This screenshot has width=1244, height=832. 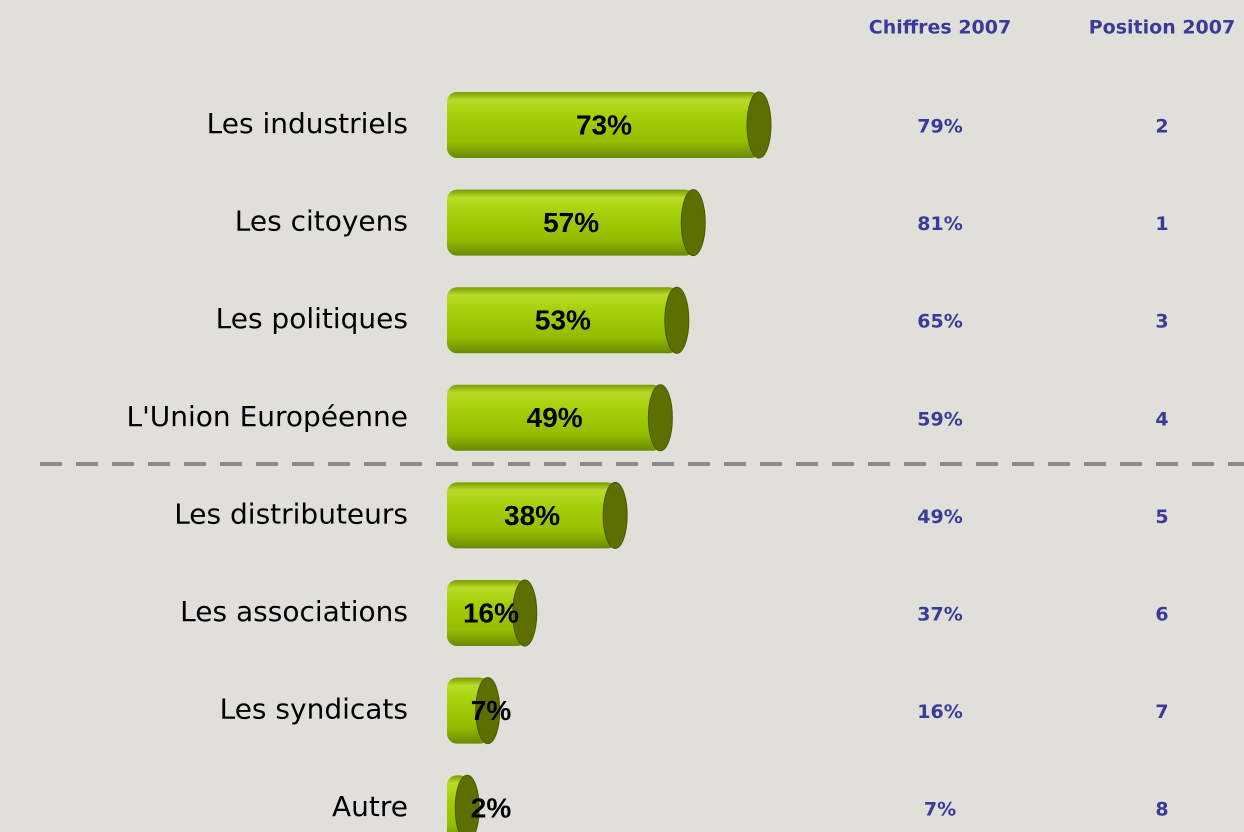 What do you see at coordinates (267, 416) in the screenshot?
I see `category-label: L'Union Européenne` at bounding box center [267, 416].